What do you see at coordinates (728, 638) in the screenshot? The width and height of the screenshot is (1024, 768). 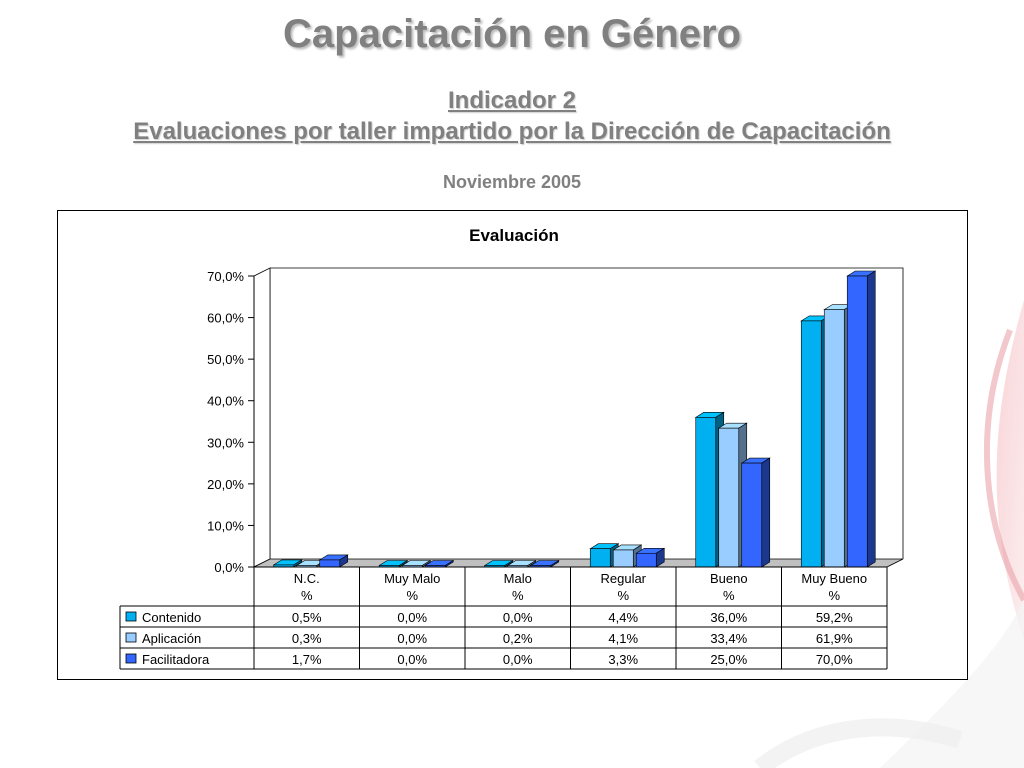 I see `table-value: 33,4%` at bounding box center [728, 638].